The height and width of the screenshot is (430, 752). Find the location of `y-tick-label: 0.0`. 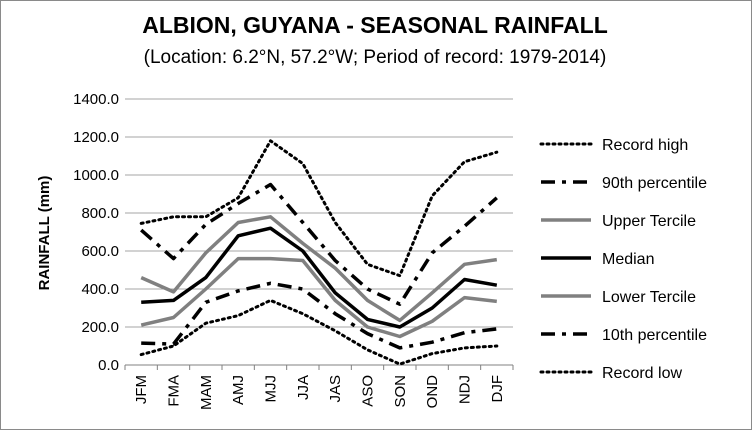

y-tick-label: 0.0 is located at coordinates (108, 365).